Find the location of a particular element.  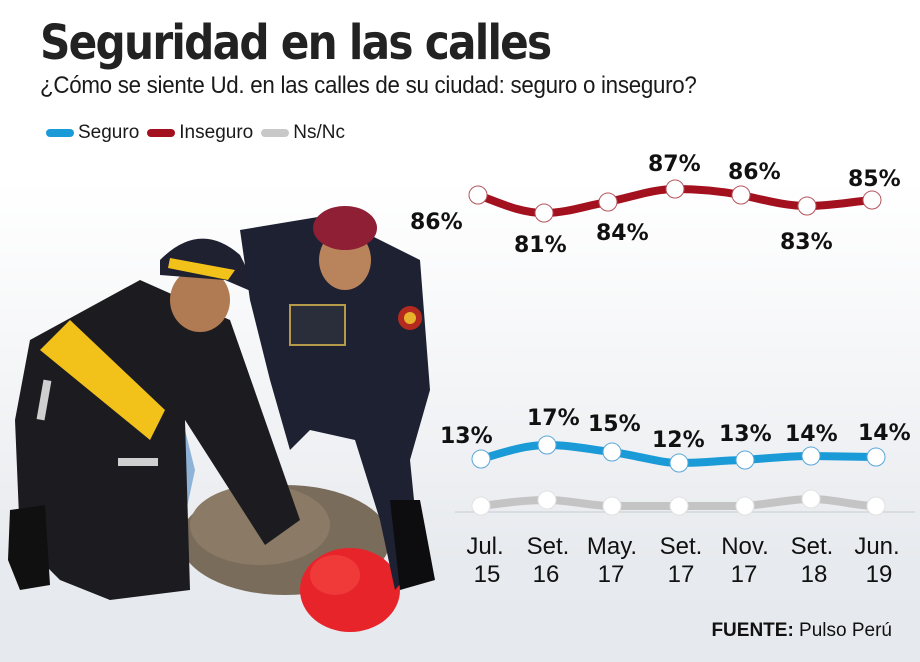

value-label: 12% is located at coordinates (678, 440).